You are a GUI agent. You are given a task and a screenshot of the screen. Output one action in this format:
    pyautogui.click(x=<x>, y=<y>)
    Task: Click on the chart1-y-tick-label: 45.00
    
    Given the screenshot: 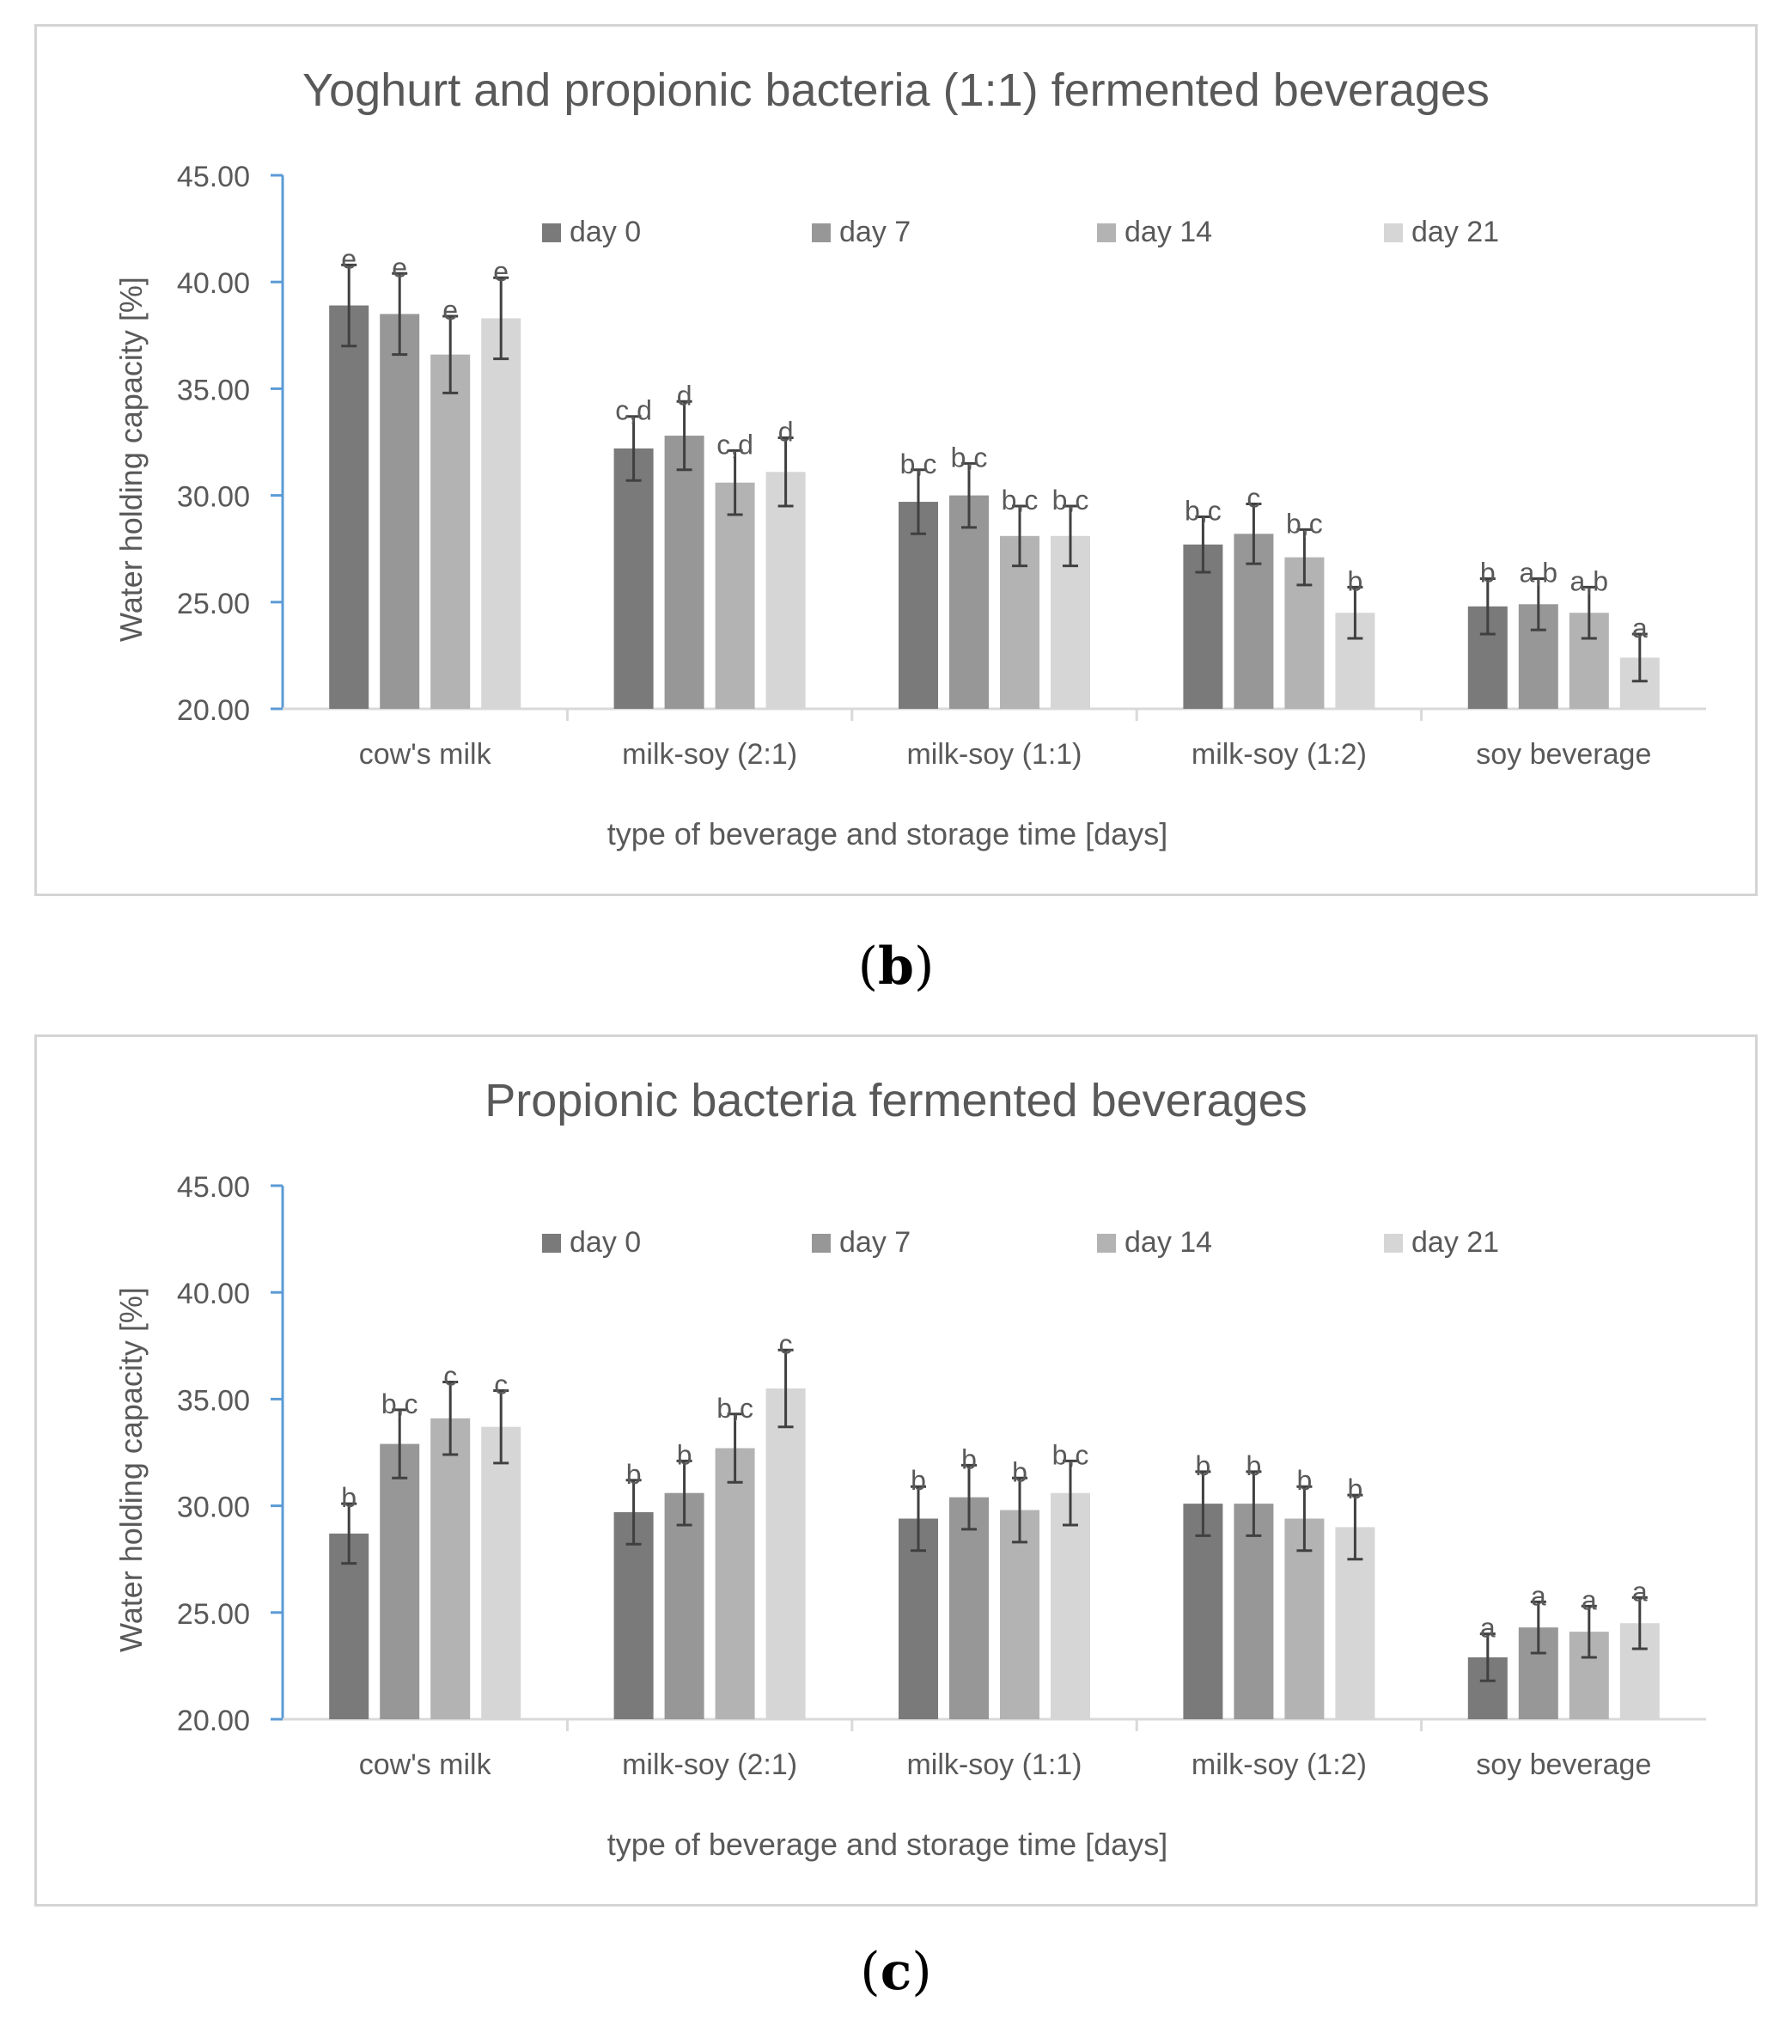 What is the action you would take?
    pyautogui.click(x=213, y=1187)
    